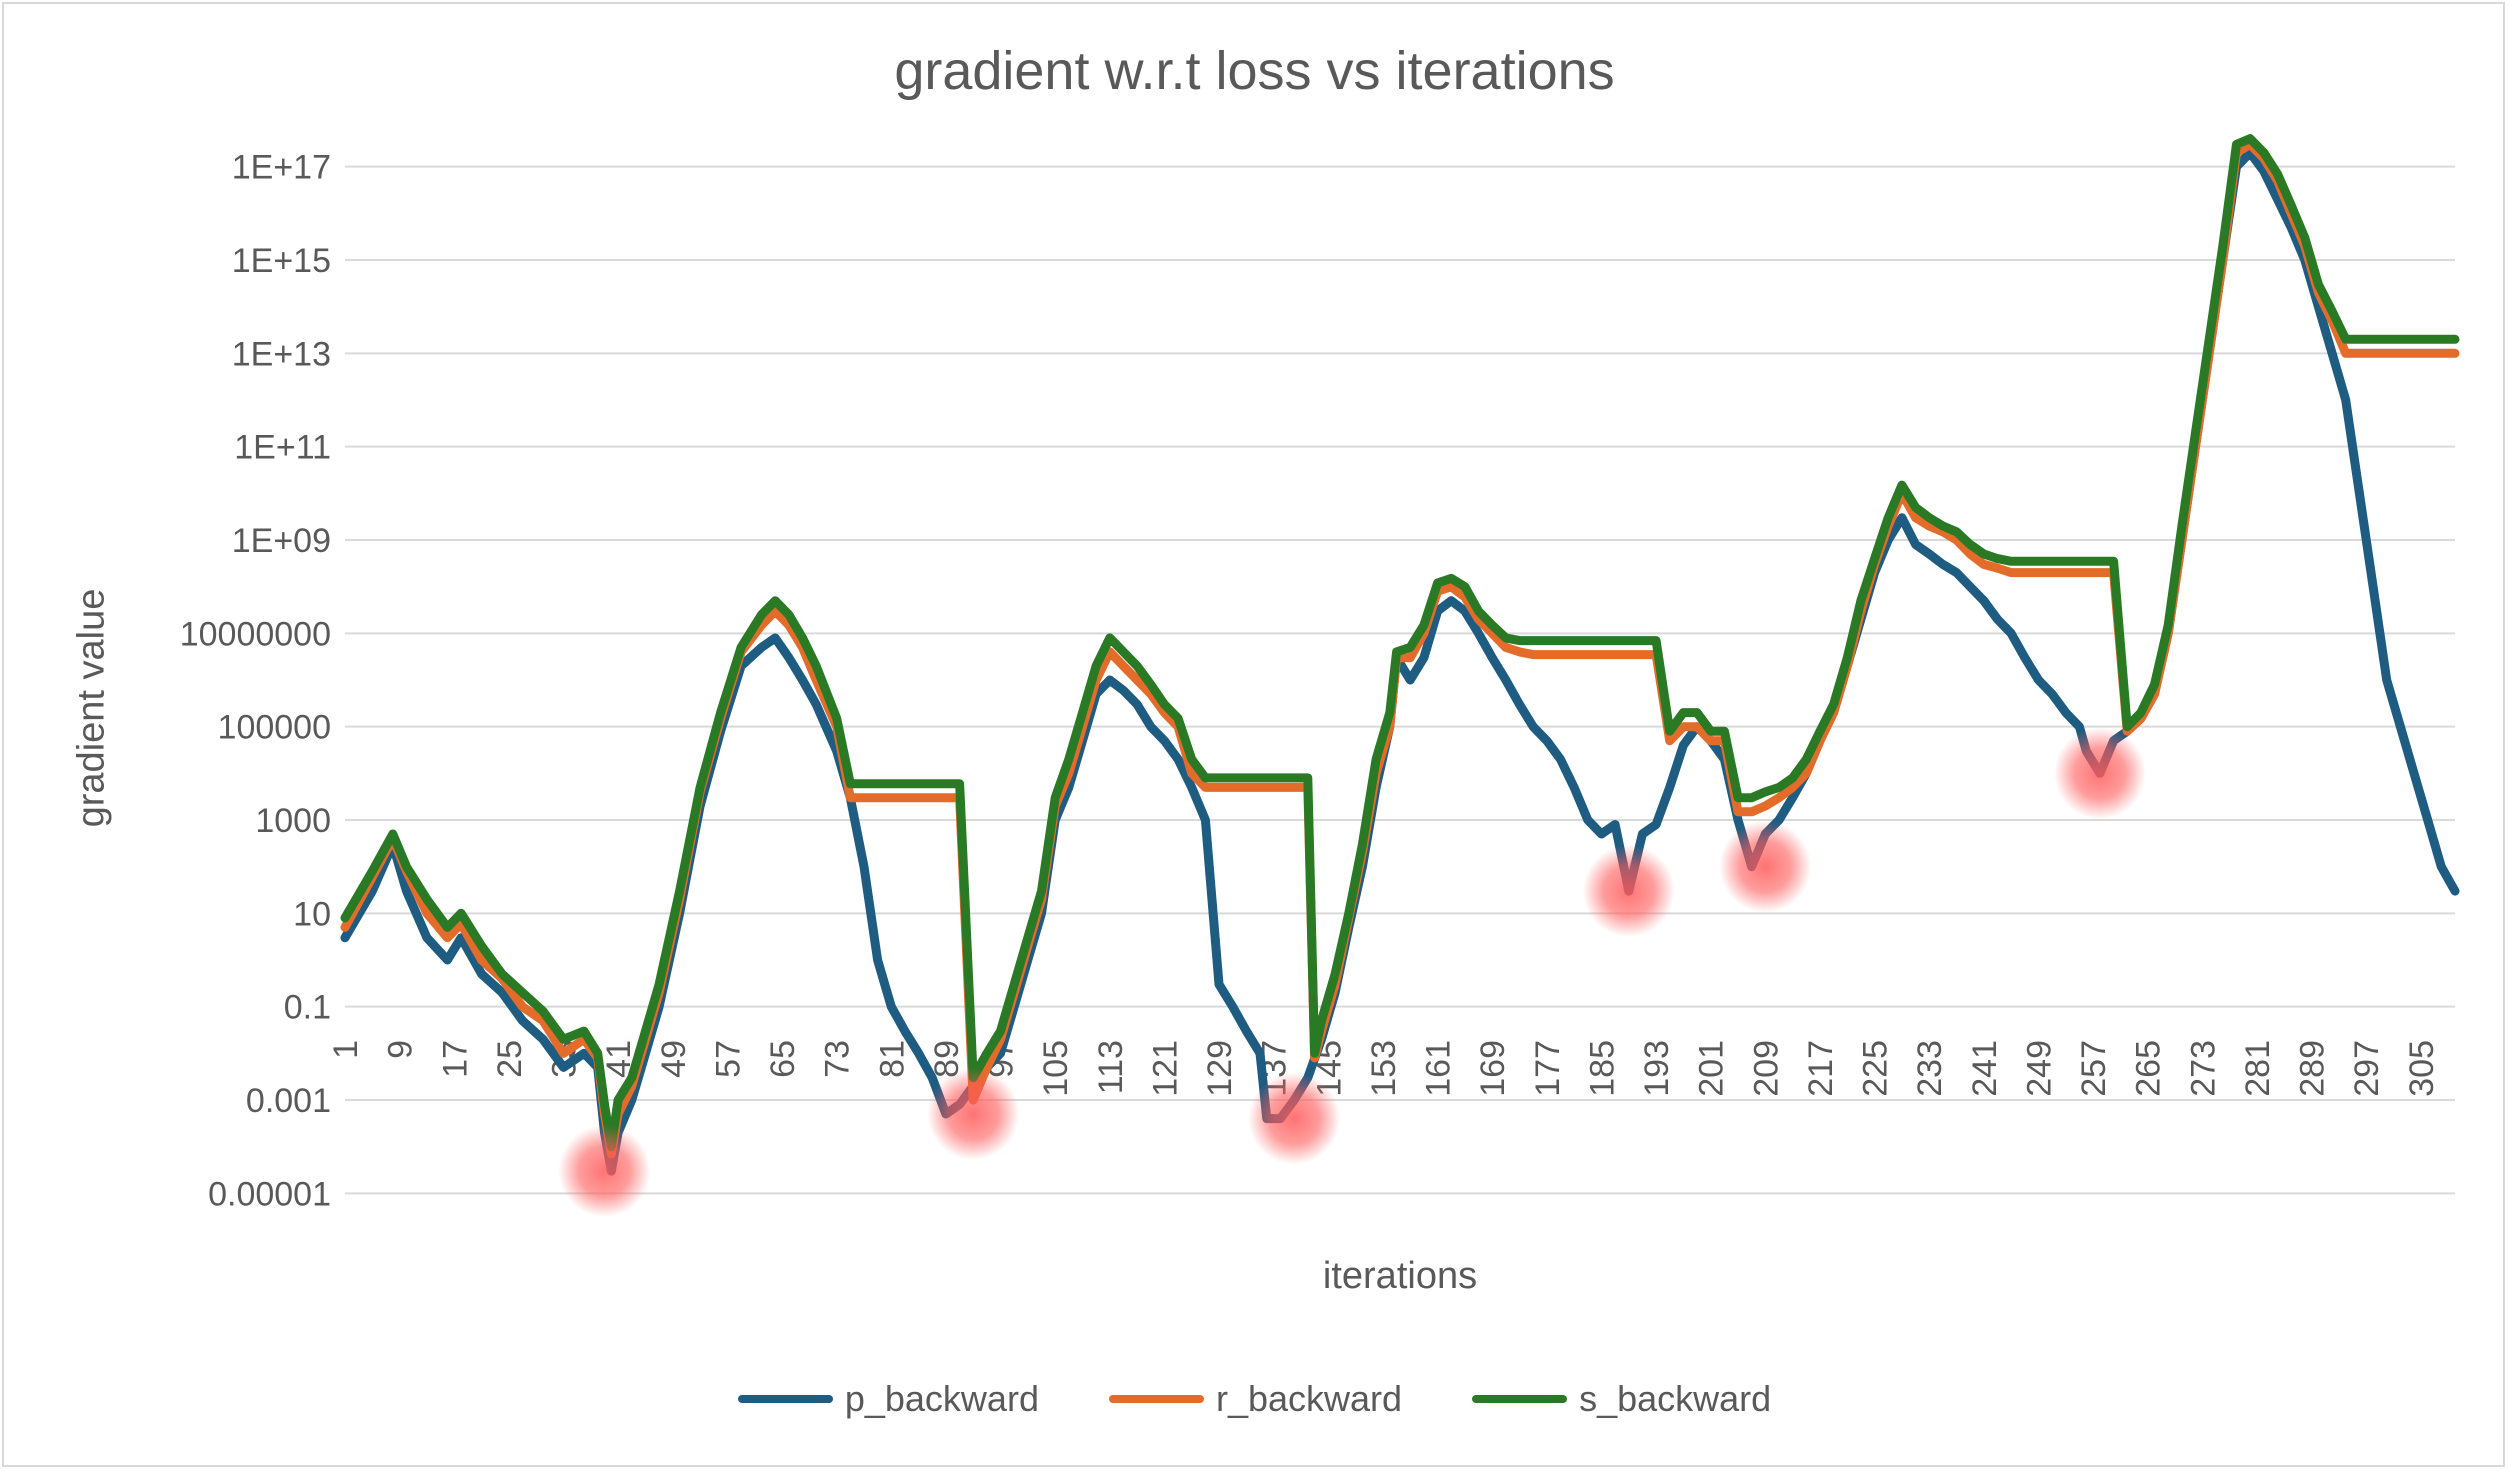 The height and width of the screenshot is (1471, 2509). I want to click on y-tick-label: 1E+15, so click(281, 261).